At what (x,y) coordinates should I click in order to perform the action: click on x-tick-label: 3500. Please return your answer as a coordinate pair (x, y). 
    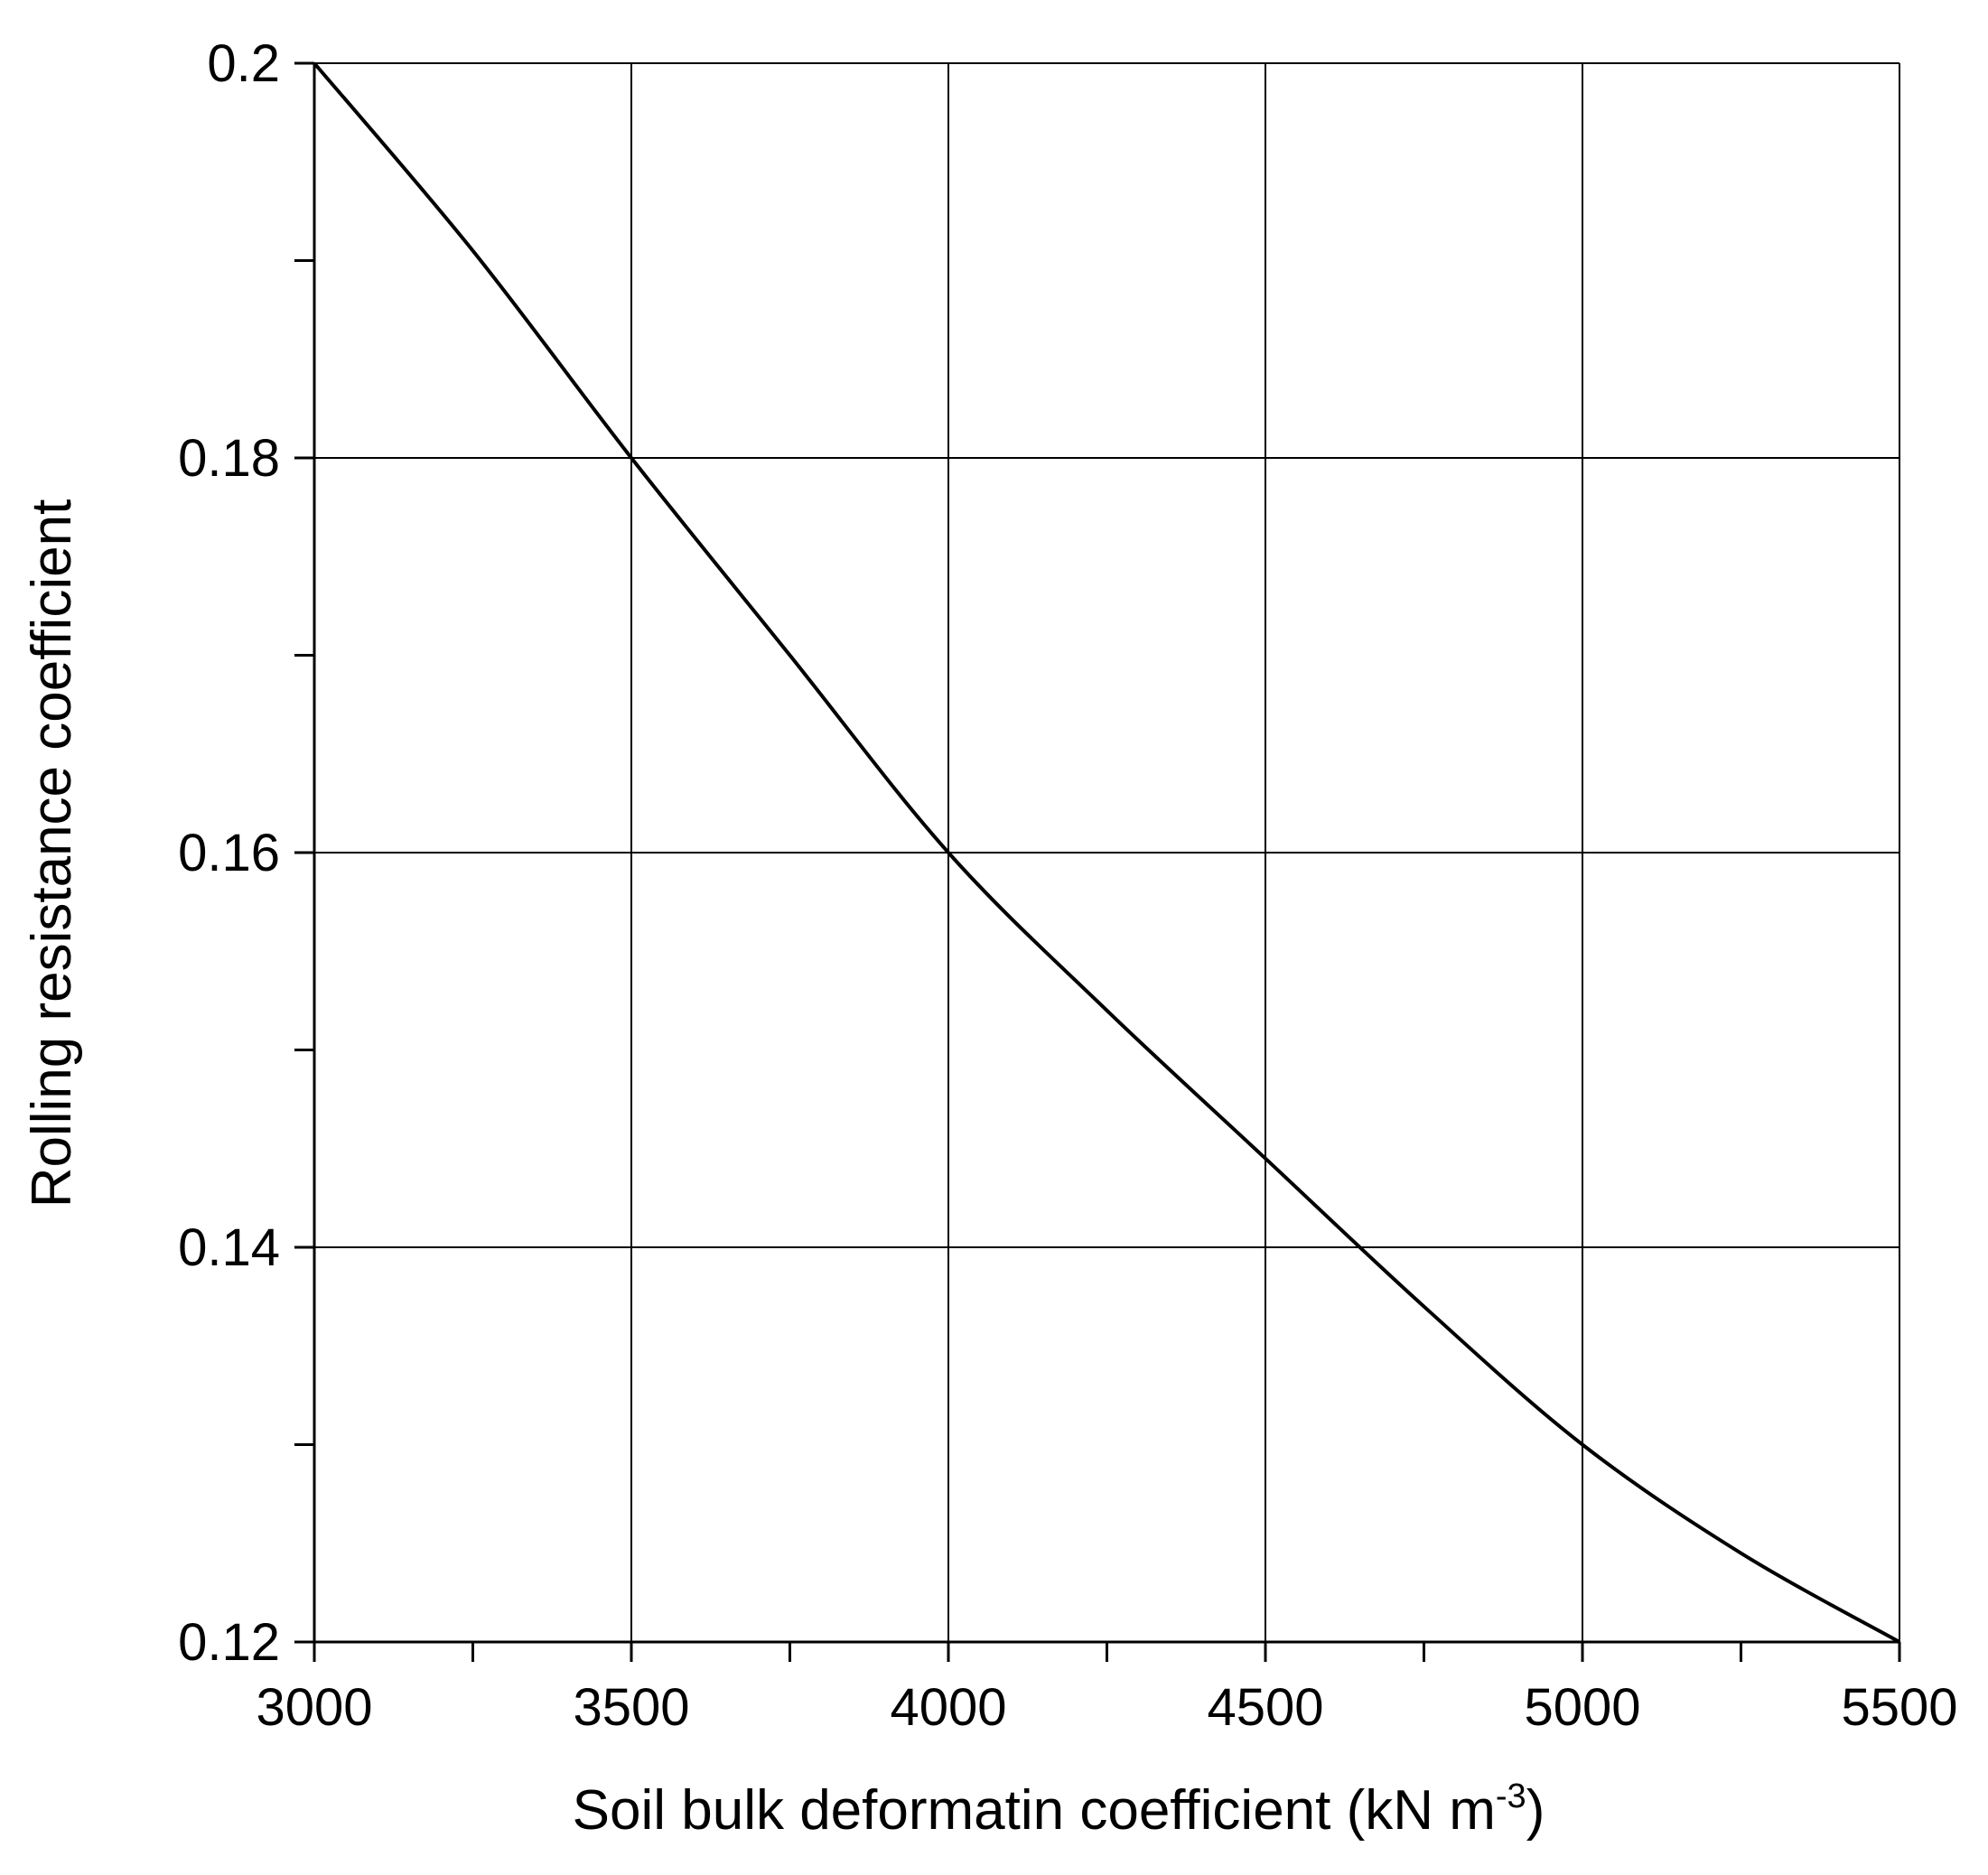
    Looking at the image, I should click on (631, 1707).